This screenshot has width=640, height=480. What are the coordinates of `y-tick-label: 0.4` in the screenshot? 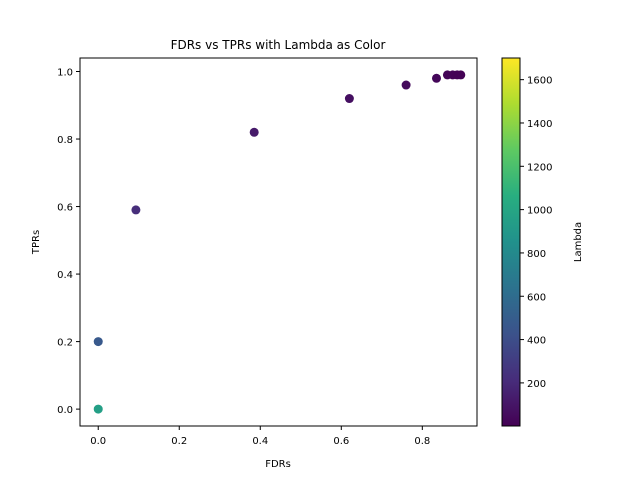 It's located at (65, 275).